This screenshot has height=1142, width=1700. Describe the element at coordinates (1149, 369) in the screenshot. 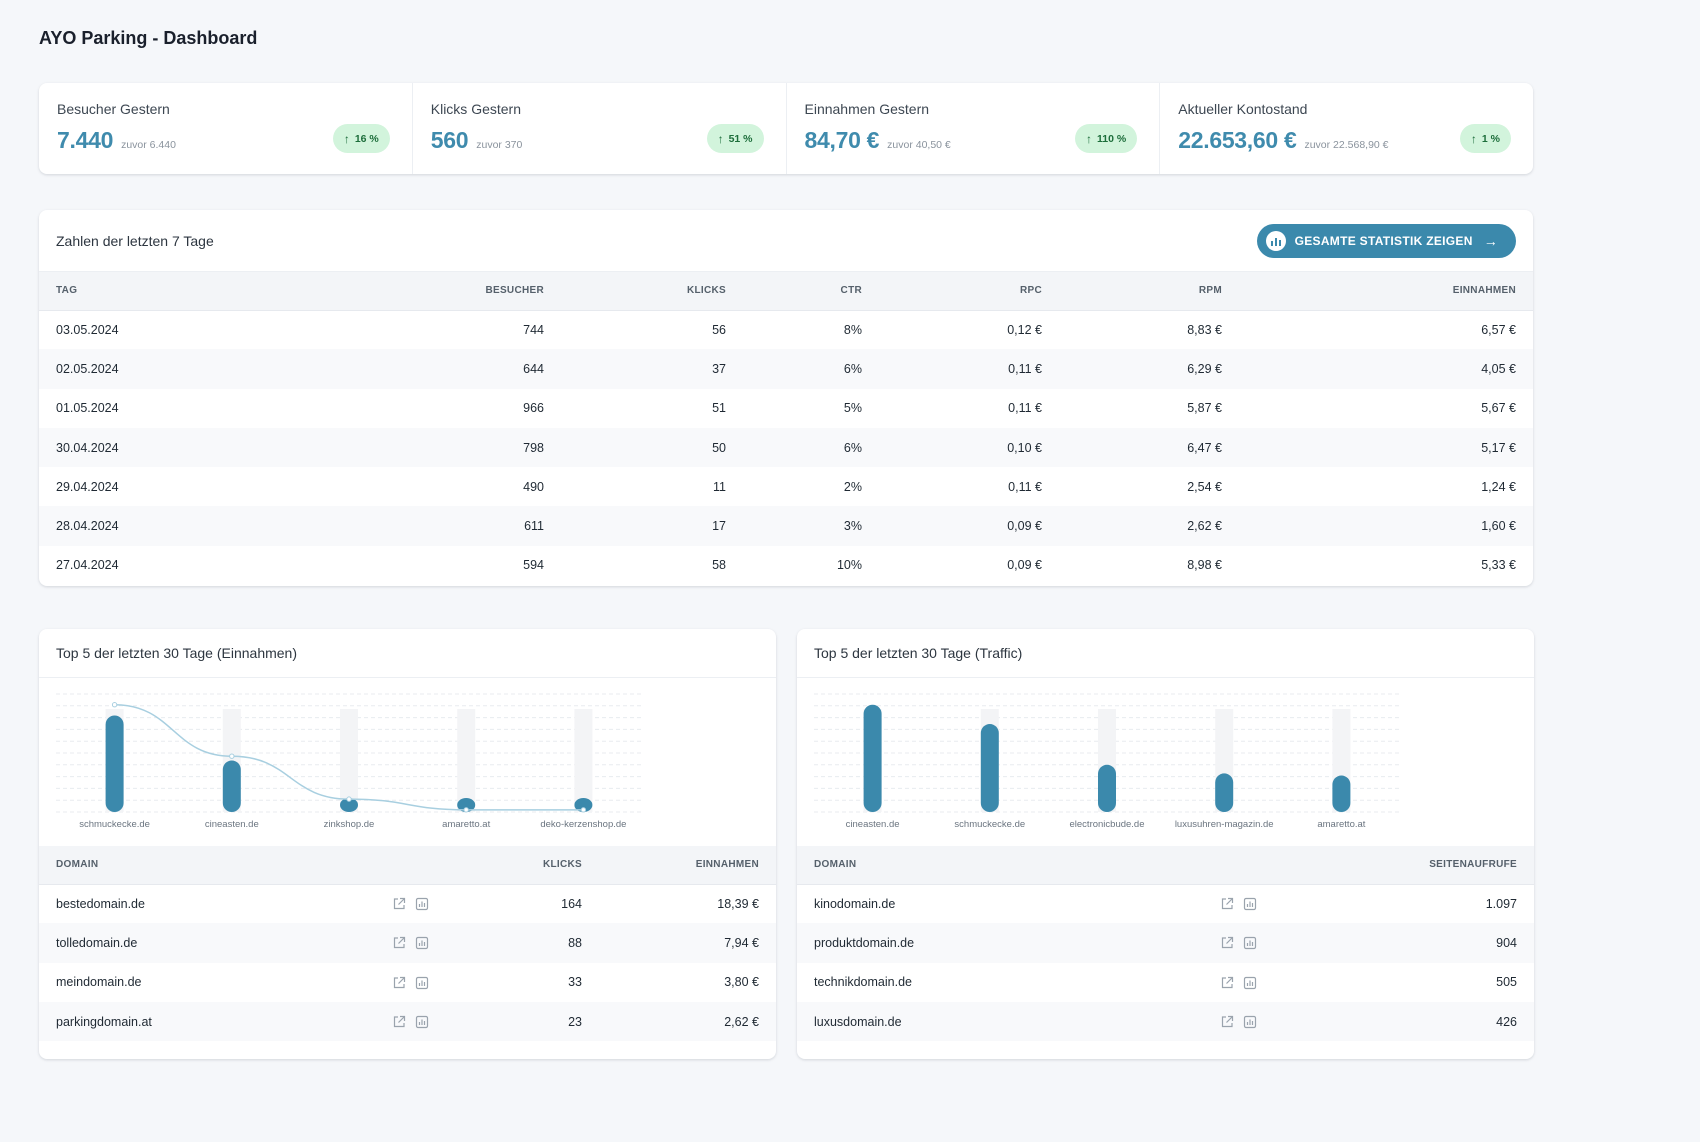

I see `table-cell: 6,29 €` at that location.